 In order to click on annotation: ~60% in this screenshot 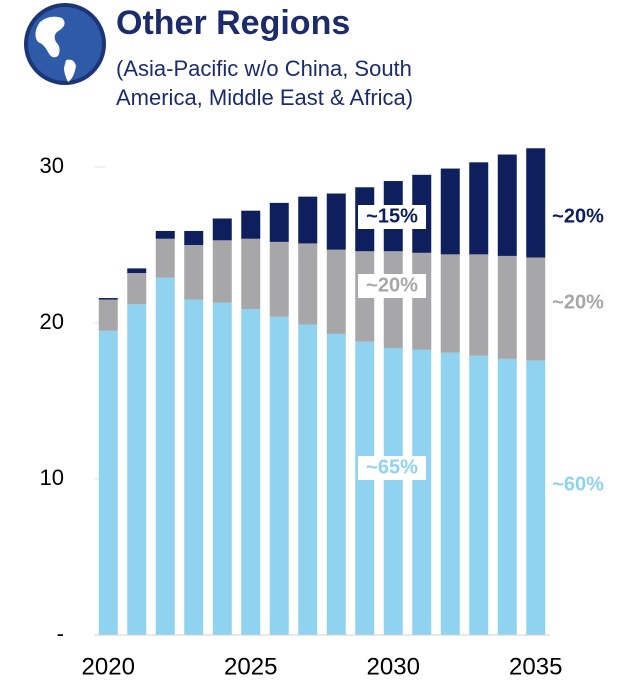, I will do `click(578, 484)`.